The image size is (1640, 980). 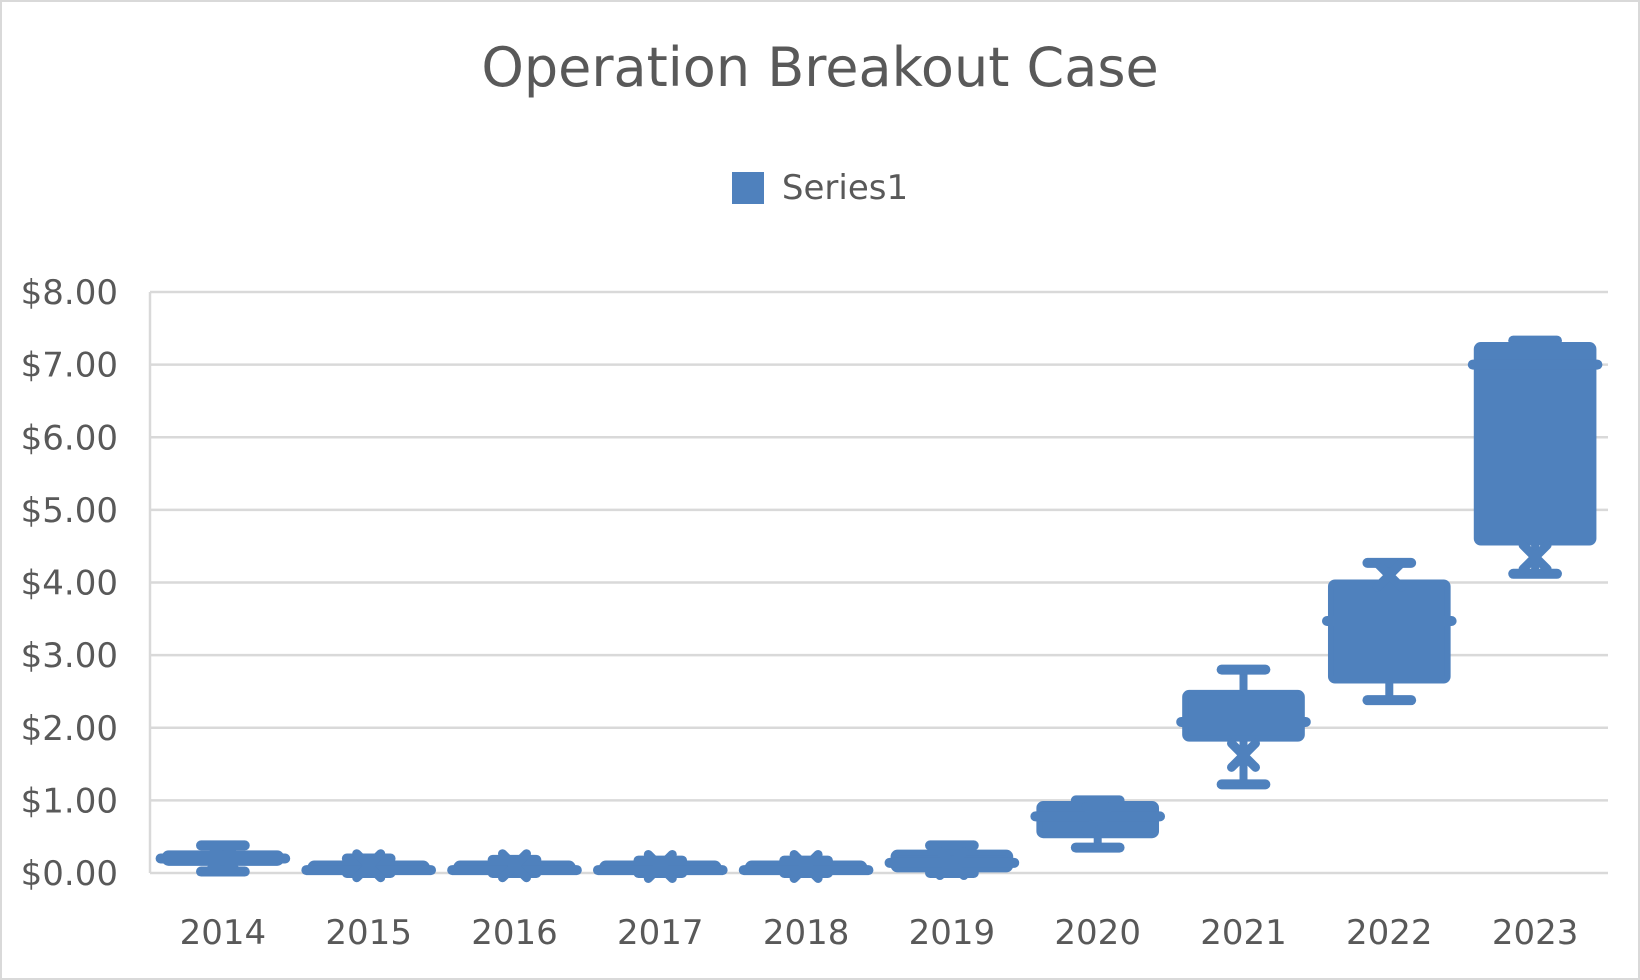 What do you see at coordinates (1243, 715) in the screenshot?
I see `box-2021` at bounding box center [1243, 715].